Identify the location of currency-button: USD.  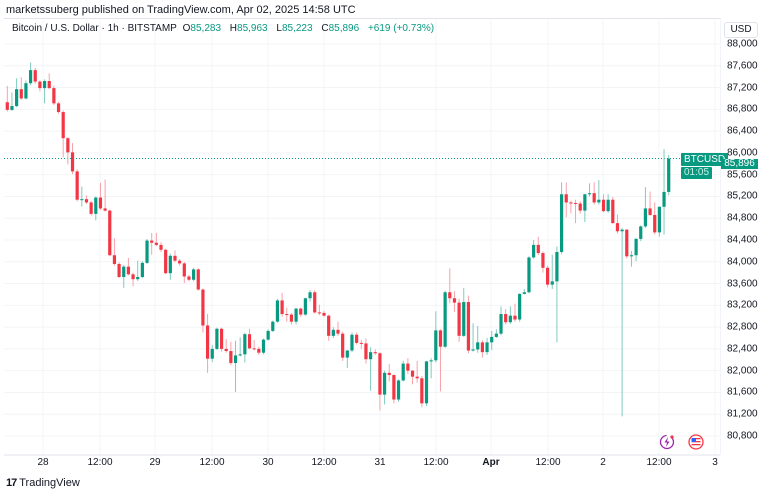
(741, 30).